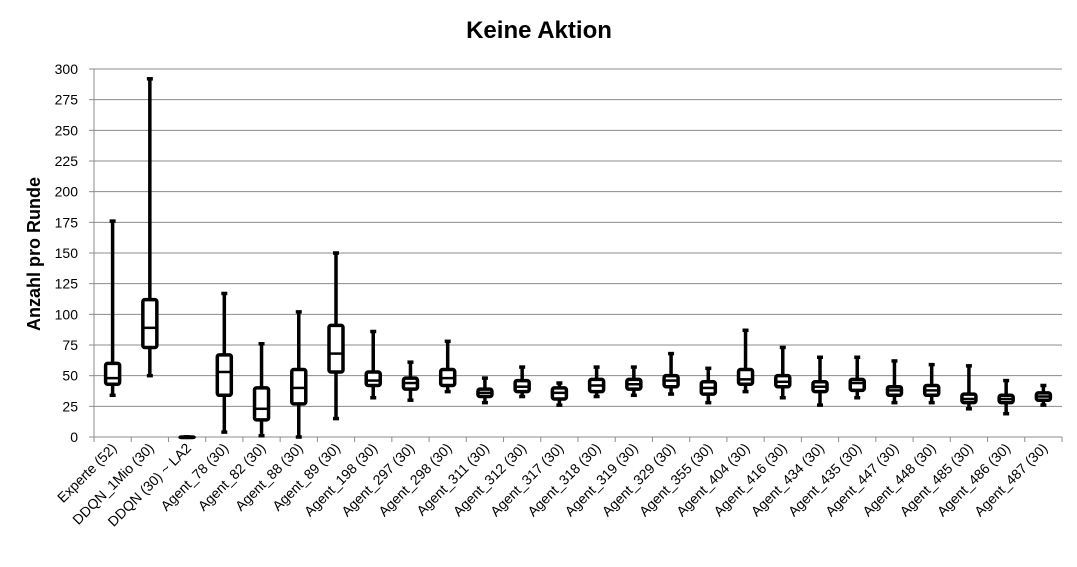  I want to click on y-axis-ticks: 0 25 50 75 100 125 150 175 200 225 250 275 300, so click(67, 253).